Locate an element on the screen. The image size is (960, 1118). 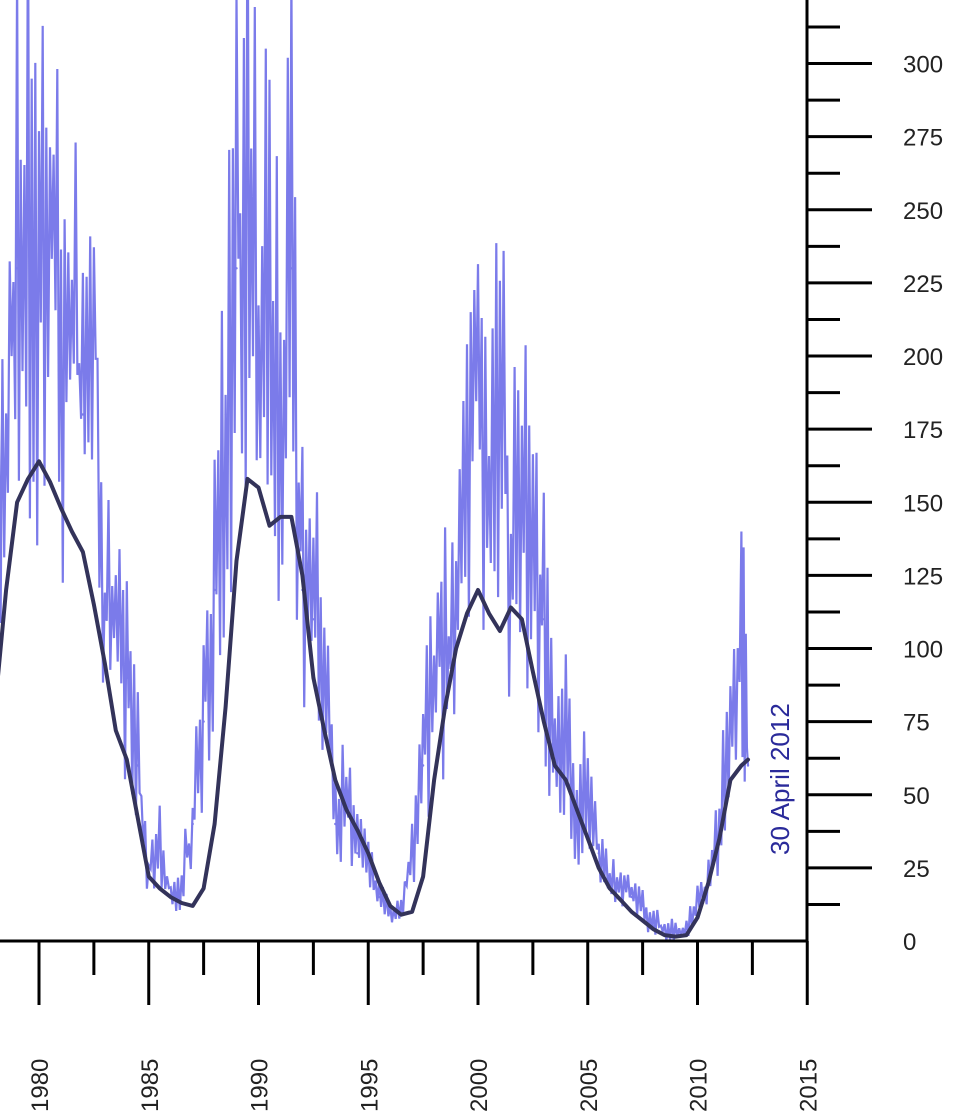
x-tick-label: 1985 is located at coordinates (150, 1085).